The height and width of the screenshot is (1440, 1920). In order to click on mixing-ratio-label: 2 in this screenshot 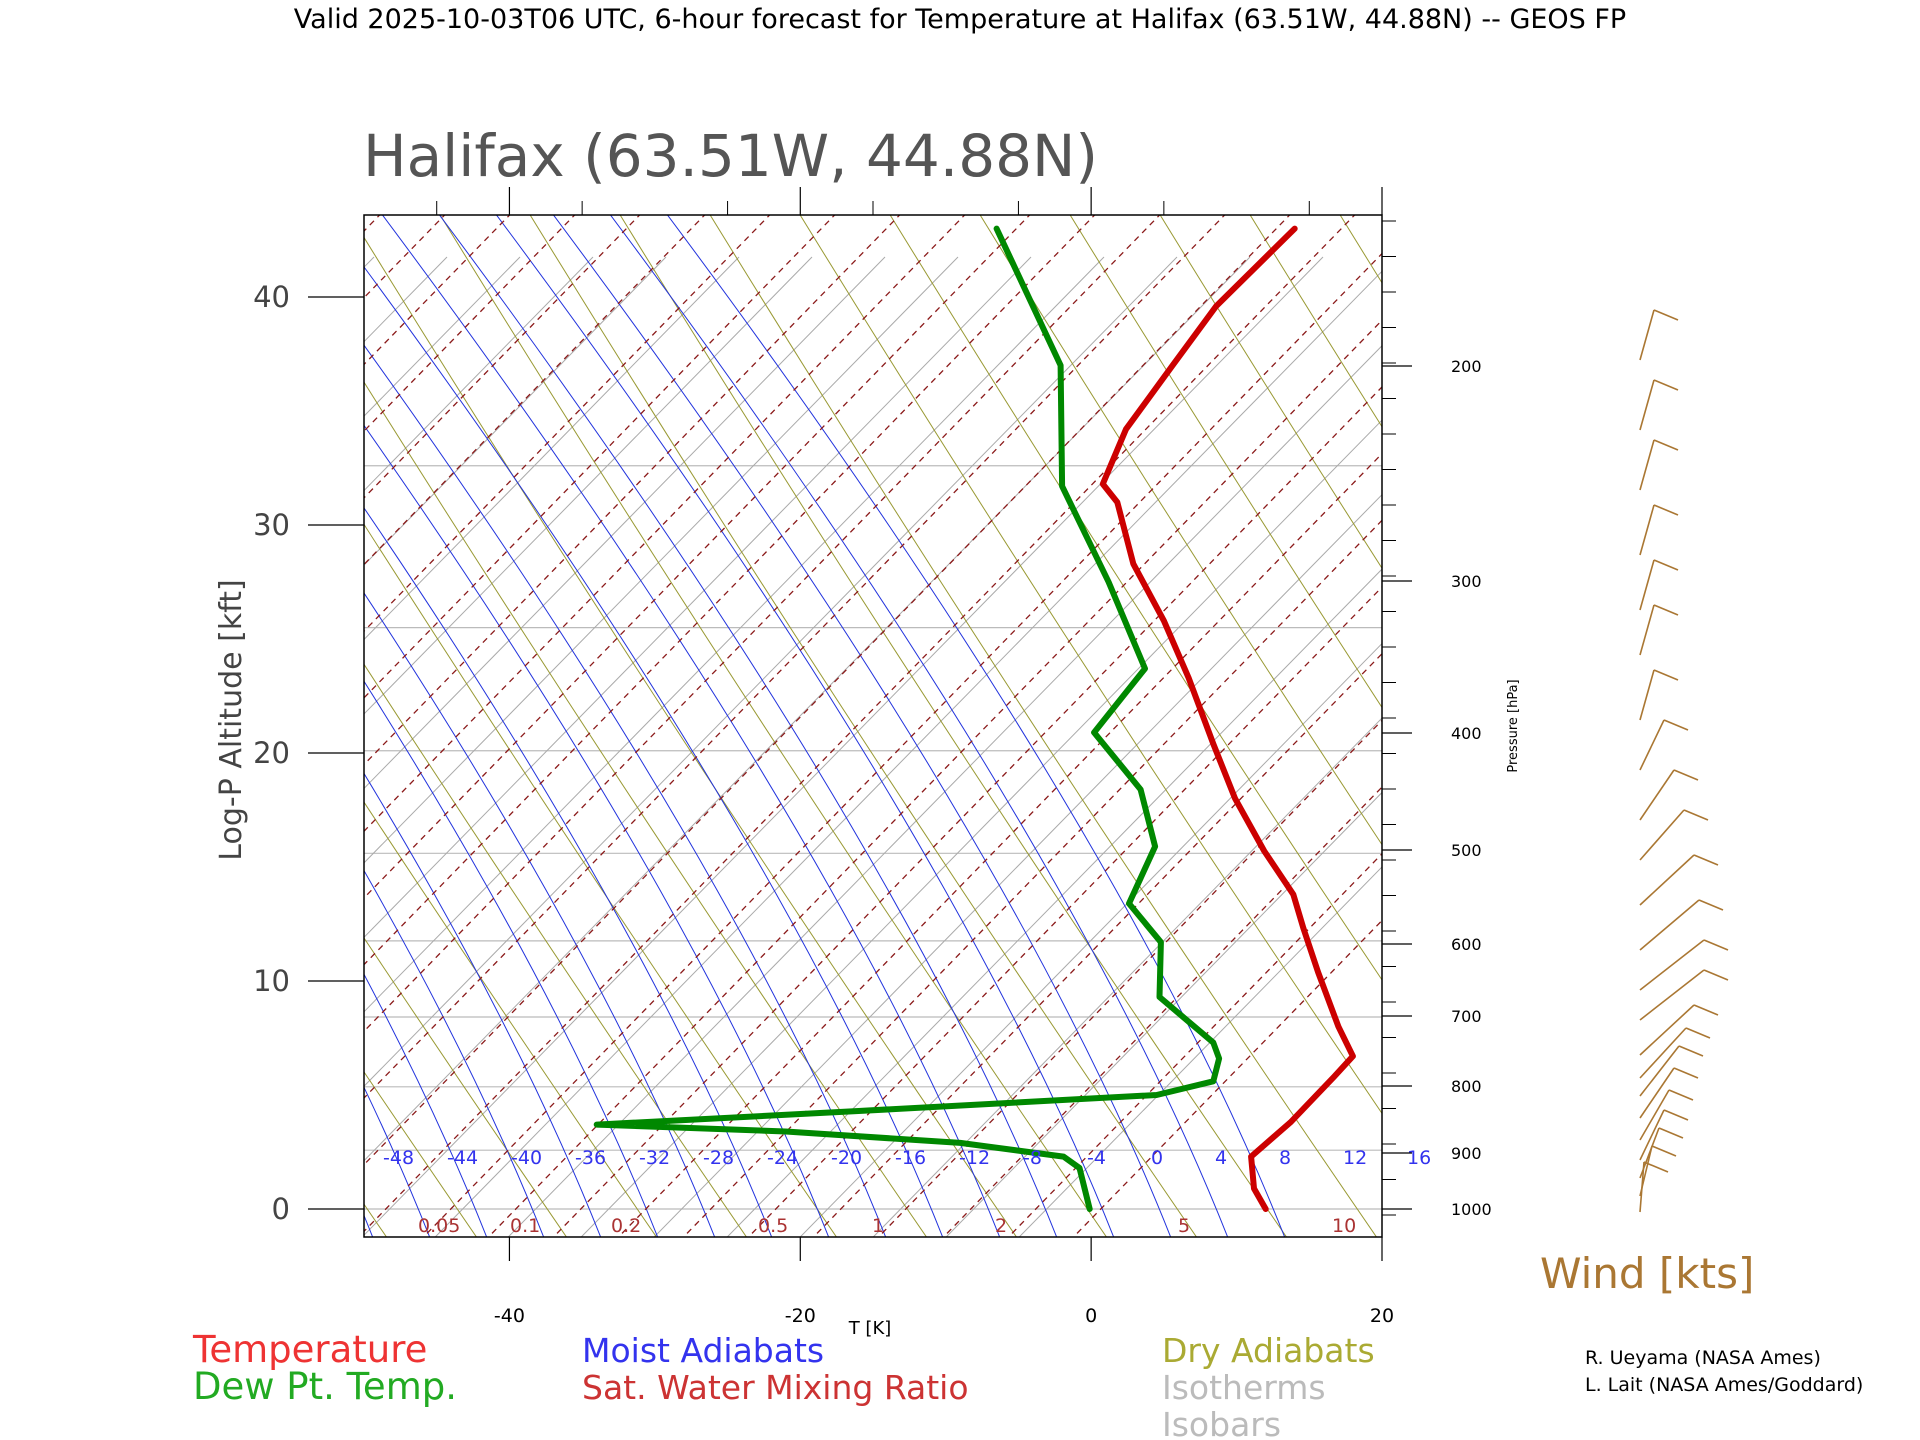, I will do `click(1001, 1226)`.